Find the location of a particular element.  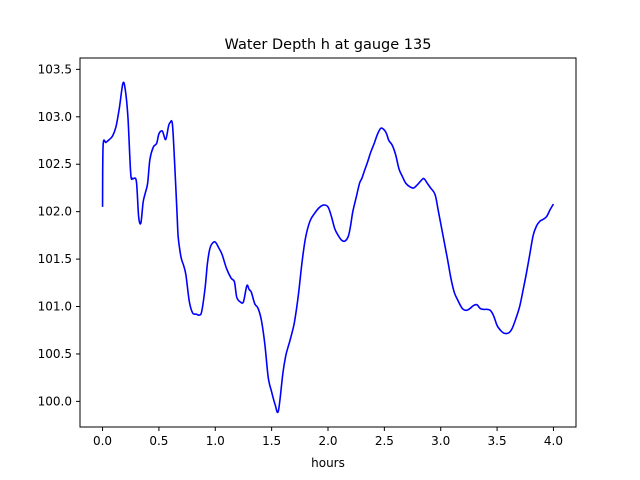

x-tick-label: 0.5 is located at coordinates (158, 441).